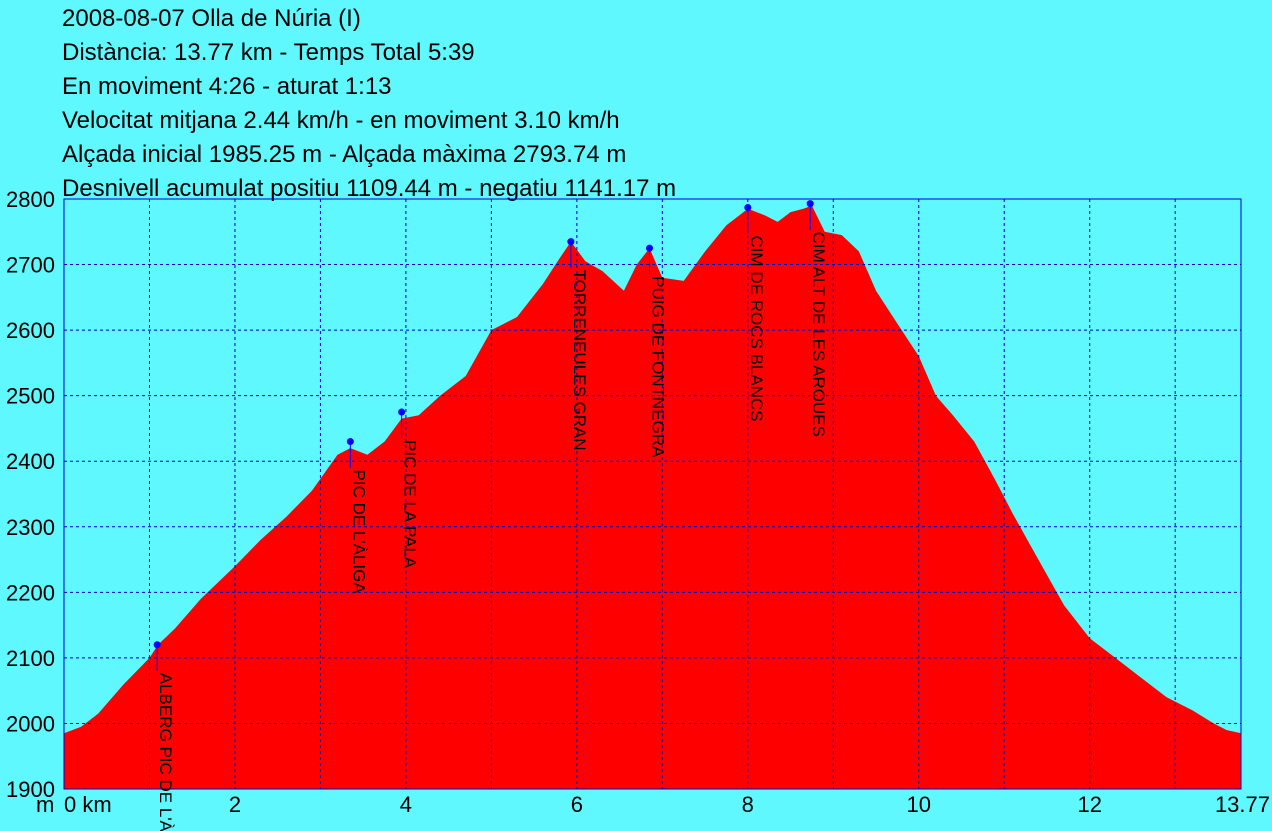 This screenshot has height=831, width=1272. I want to click on waypoint-marker: PIC DE L'ÀLIGA, so click(357, 516).